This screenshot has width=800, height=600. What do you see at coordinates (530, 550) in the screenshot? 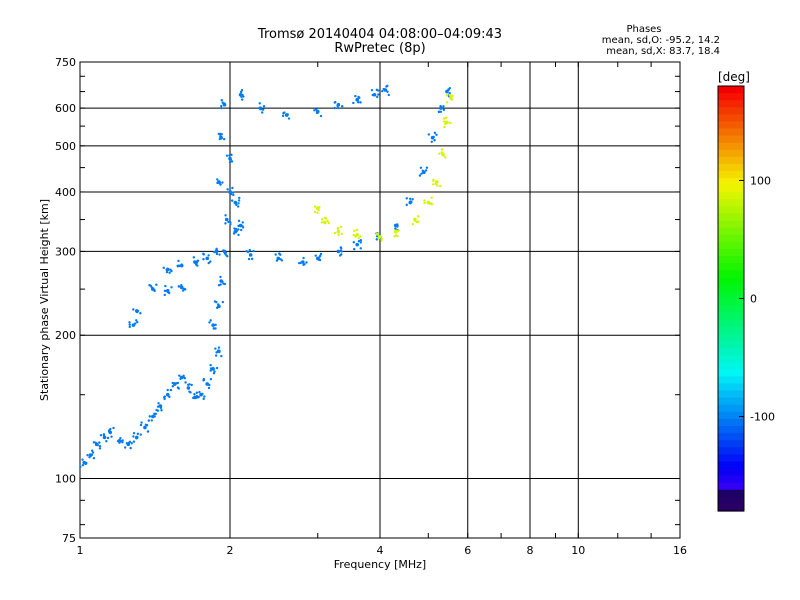
I see `x-tick-label: 8` at bounding box center [530, 550].